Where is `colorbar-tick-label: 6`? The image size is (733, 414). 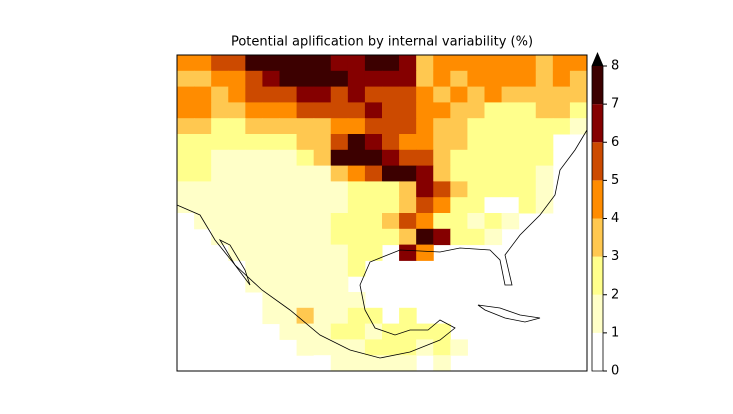
colorbar-tick-label: 6 is located at coordinates (615, 142).